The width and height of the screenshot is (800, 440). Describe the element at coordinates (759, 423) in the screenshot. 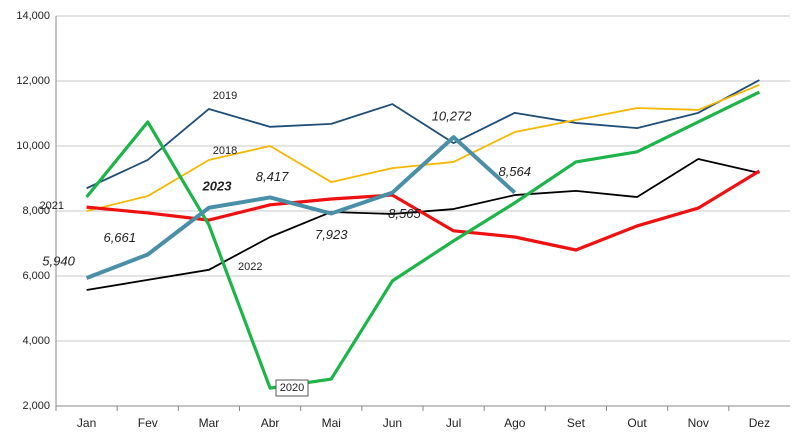

I see `x-tick-label: Dez` at that location.